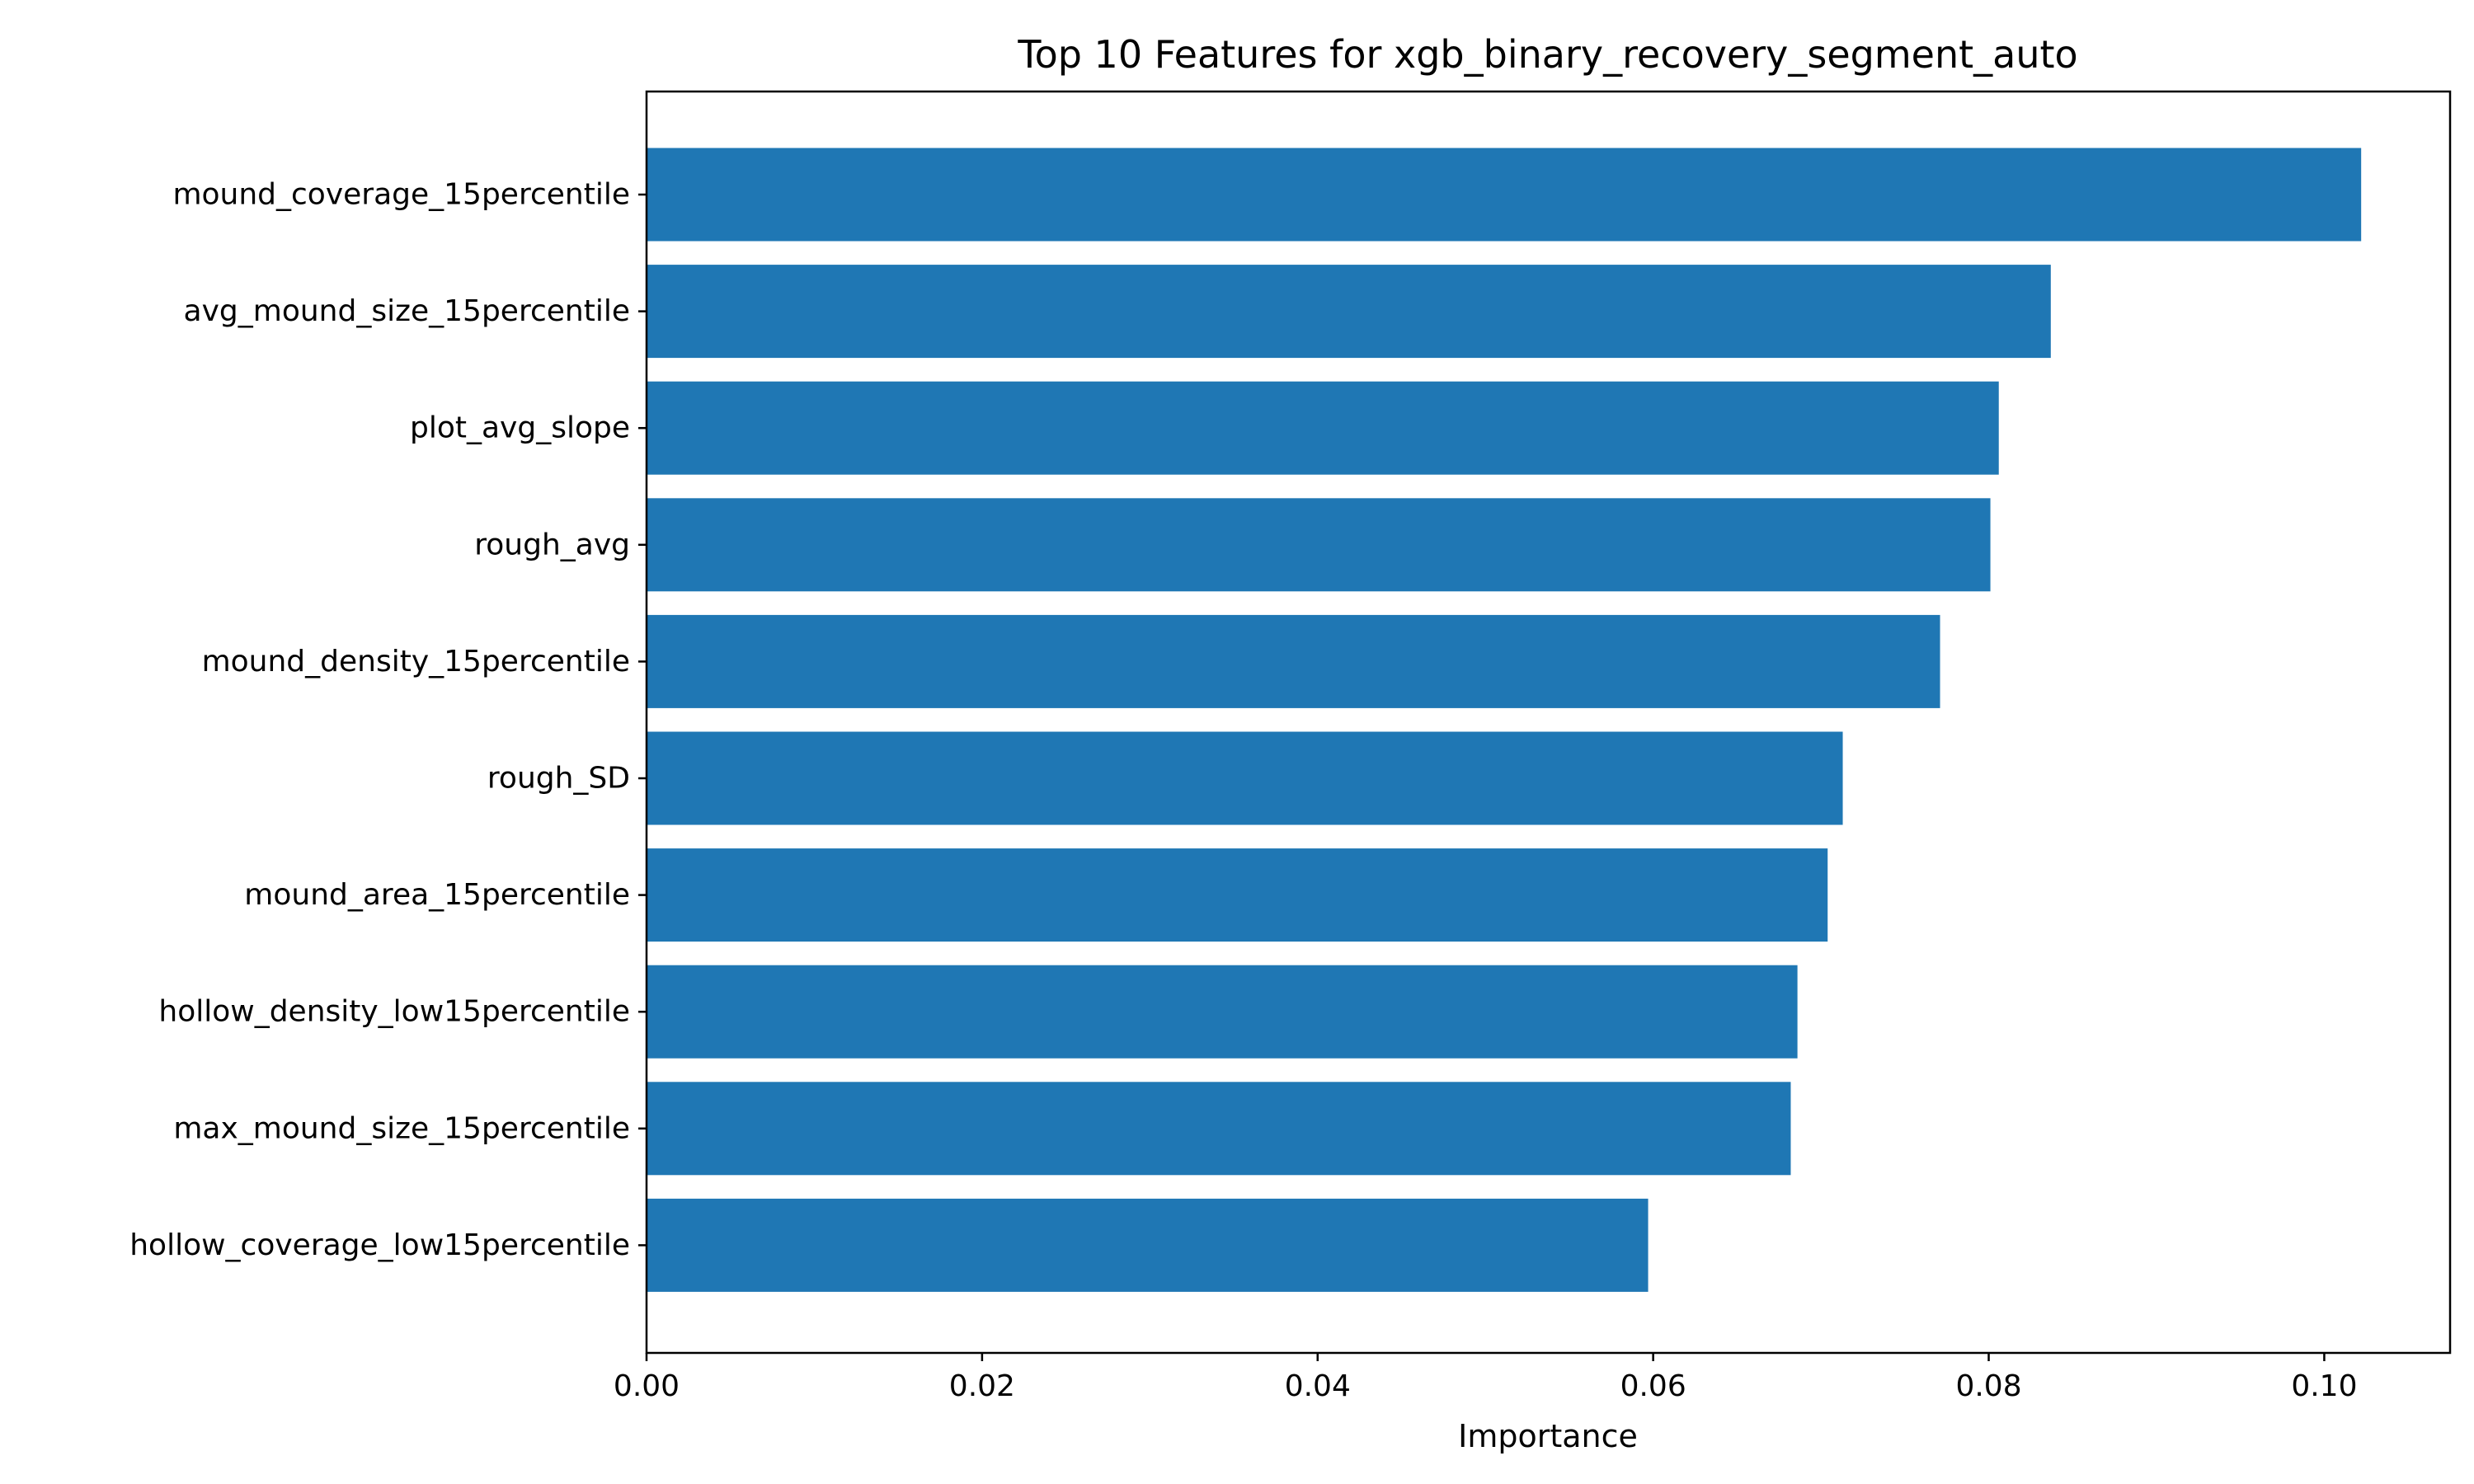 This screenshot has width=2474, height=1484. Describe the element at coordinates (1323, 428) in the screenshot. I see `bar-plot_avg_slope` at that location.